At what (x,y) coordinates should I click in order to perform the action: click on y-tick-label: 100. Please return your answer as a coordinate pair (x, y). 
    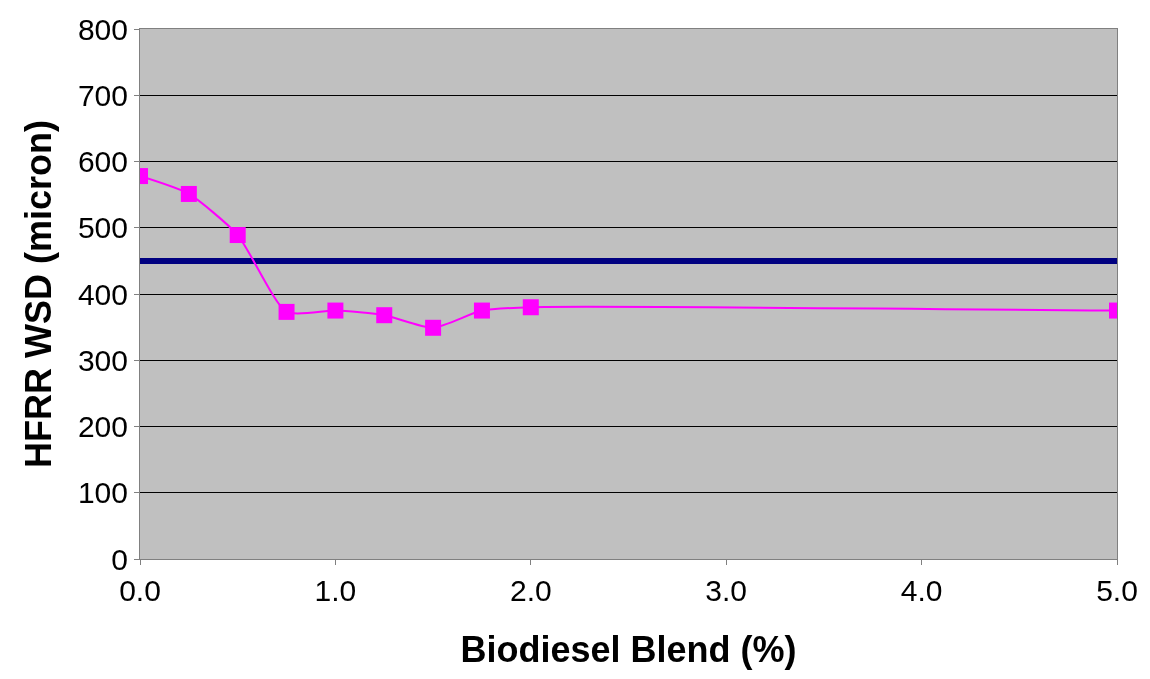
    Looking at the image, I should click on (102, 493).